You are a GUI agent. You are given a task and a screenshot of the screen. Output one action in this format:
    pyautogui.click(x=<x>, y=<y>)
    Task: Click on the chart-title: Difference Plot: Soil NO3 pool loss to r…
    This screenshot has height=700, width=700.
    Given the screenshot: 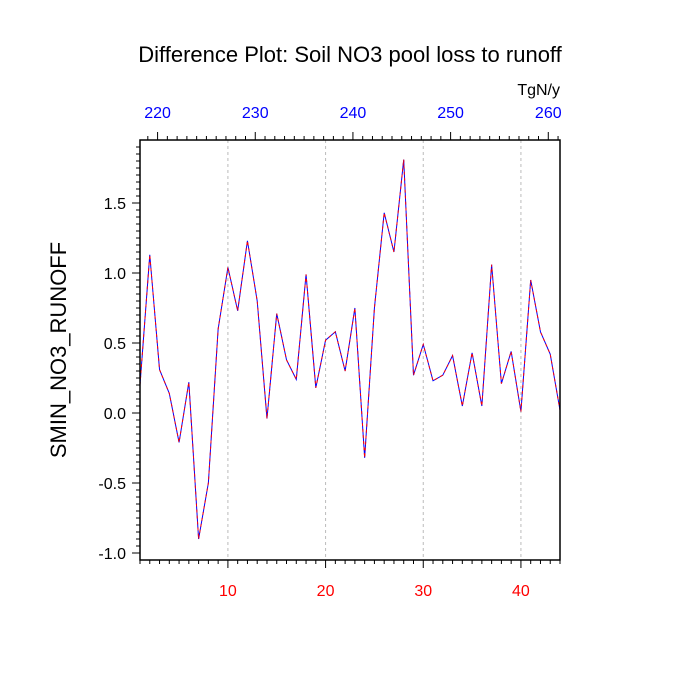 What is the action you would take?
    pyautogui.click(x=350, y=54)
    